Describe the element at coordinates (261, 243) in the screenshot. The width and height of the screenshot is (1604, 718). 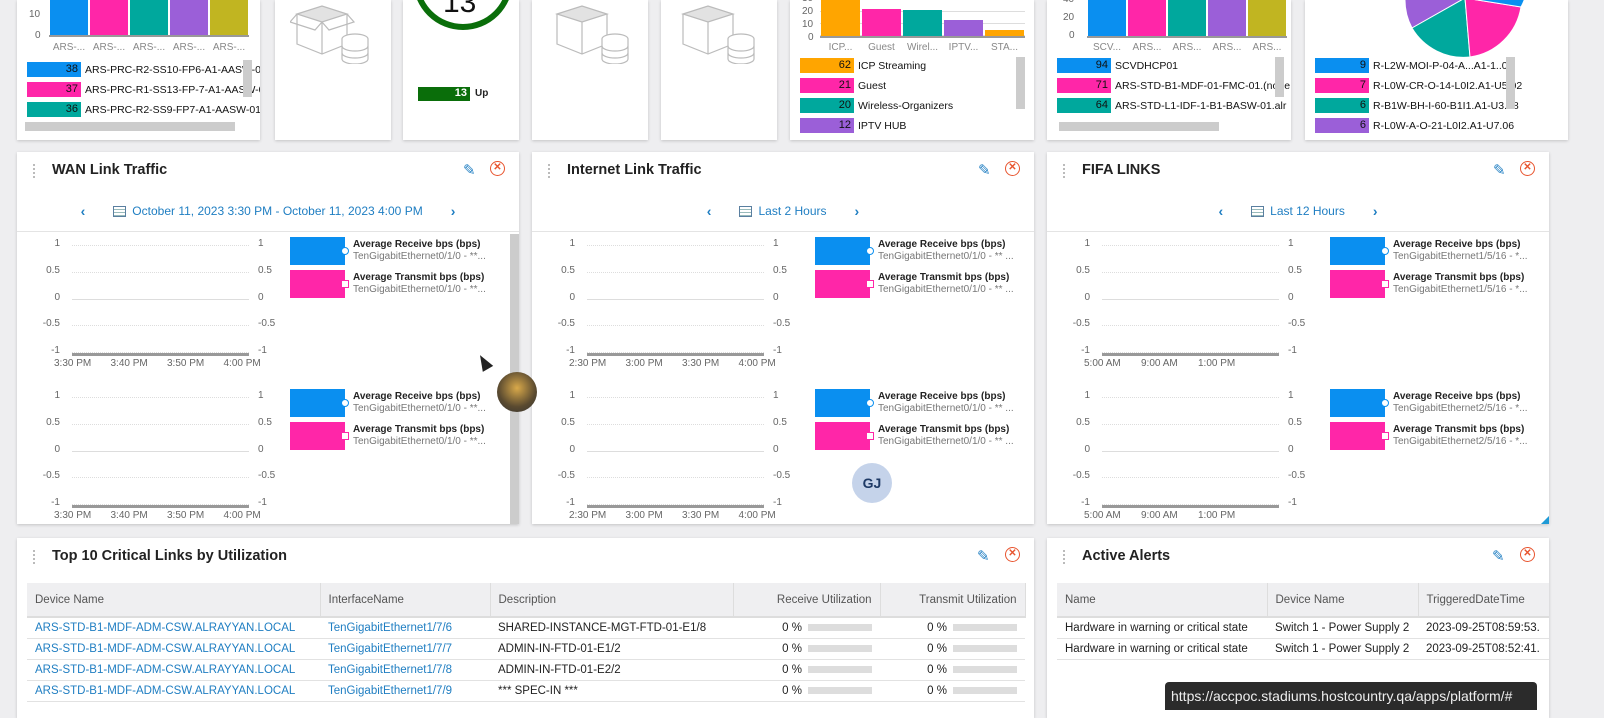
I see `y-tick-right: 1` at that location.